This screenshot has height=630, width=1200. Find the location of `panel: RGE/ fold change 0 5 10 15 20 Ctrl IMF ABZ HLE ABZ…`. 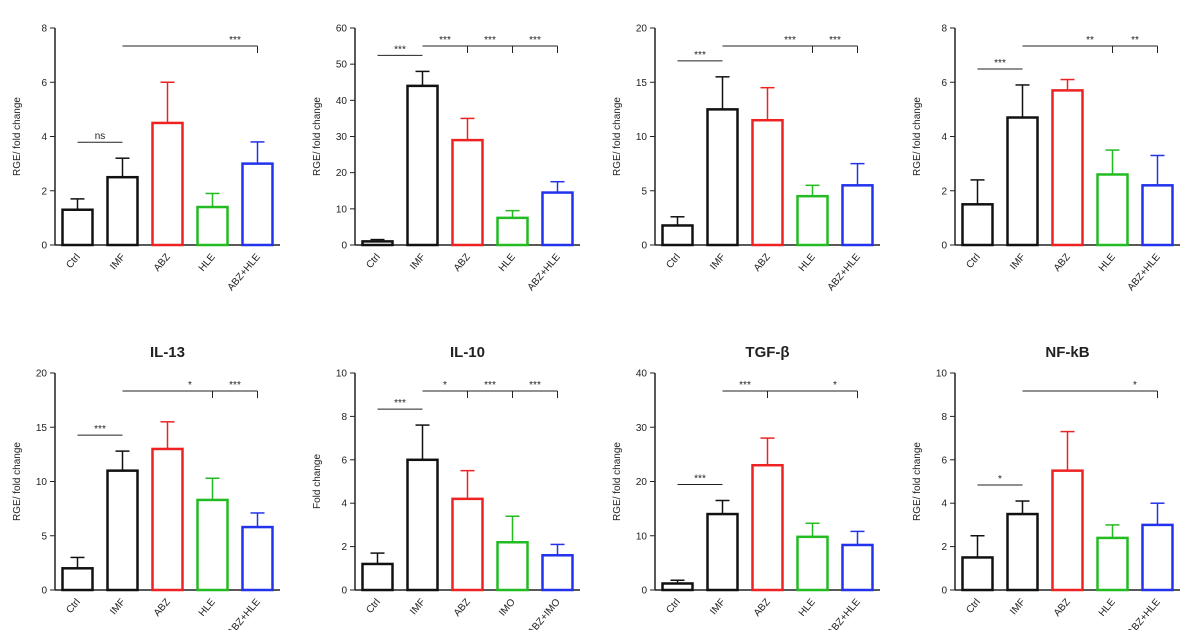

panel: RGE/ fold change 0 5 10 15 20 Ctrl IMF ABZ HLE ABZ… is located at coordinates (746, 158).